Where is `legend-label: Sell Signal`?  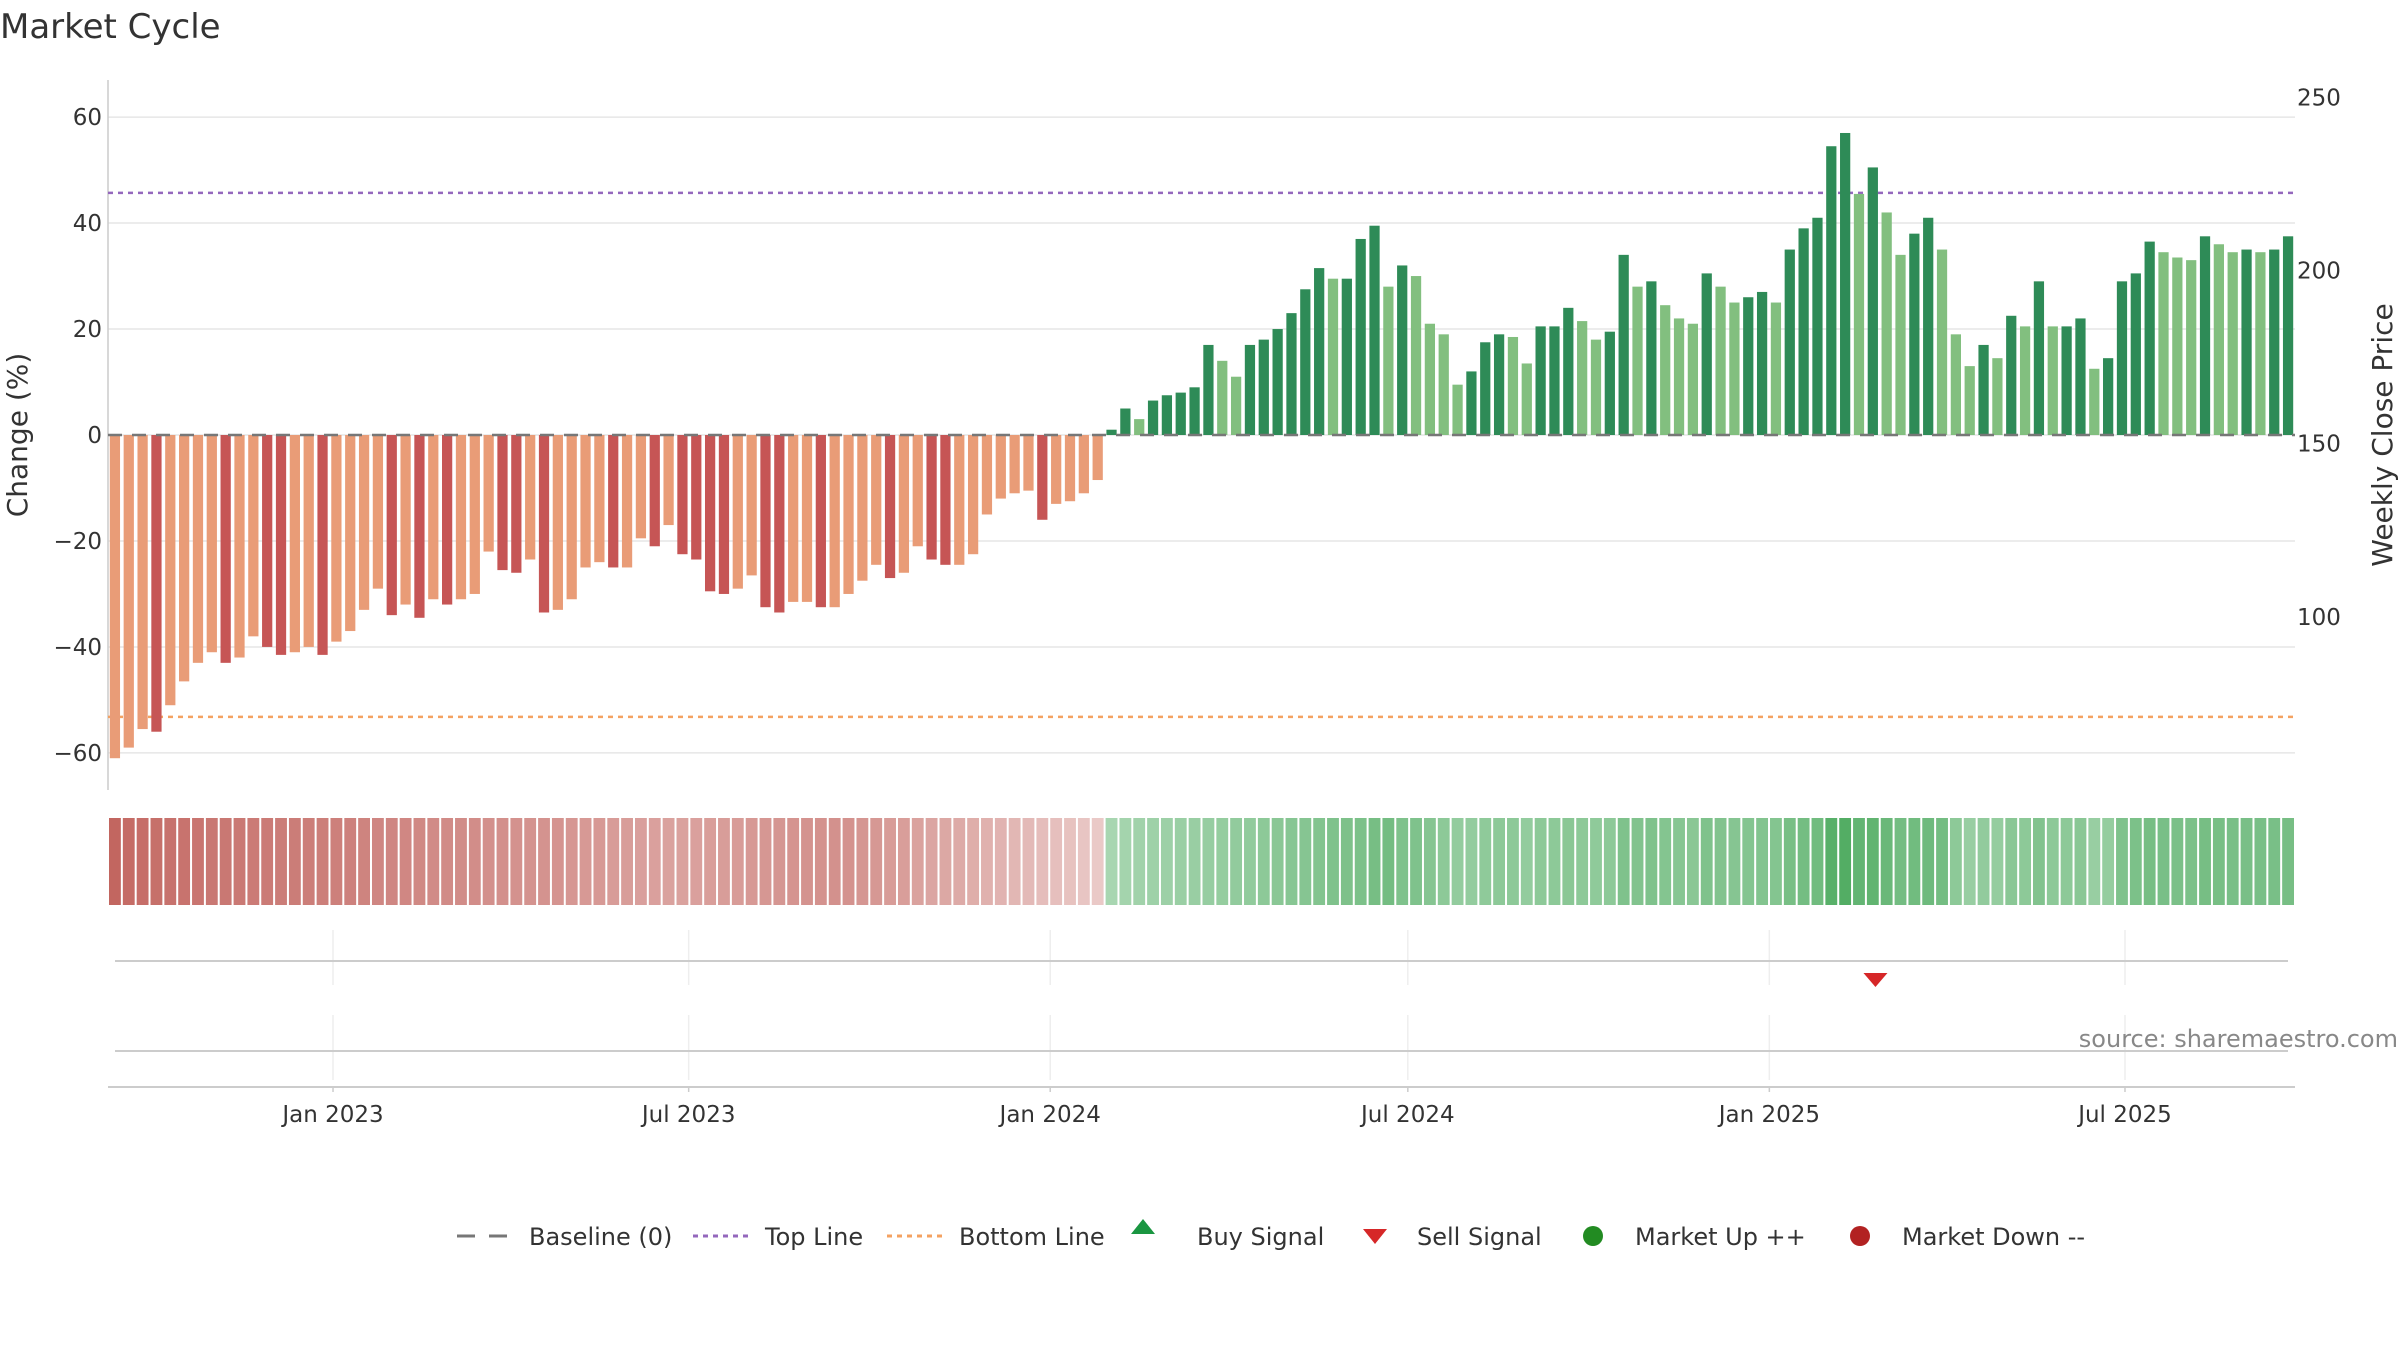
legend-label: Sell Signal is located at coordinates (1479, 1237).